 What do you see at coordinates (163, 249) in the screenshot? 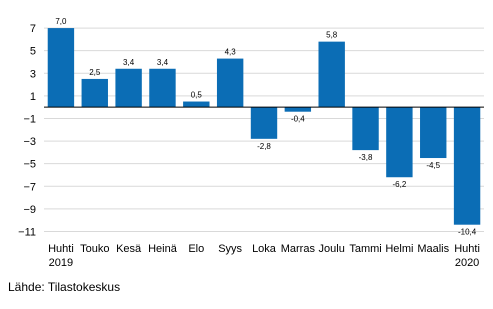
I see `x-tick-label: Heinä` at bounding box center [163, 249].